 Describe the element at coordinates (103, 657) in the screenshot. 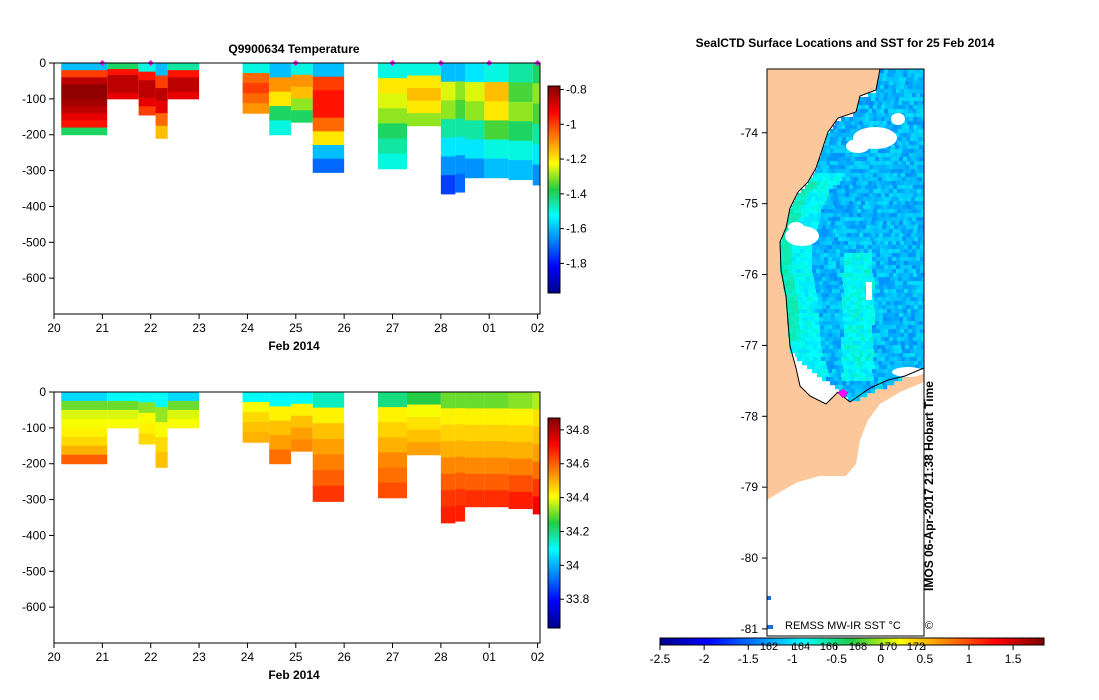

I see `x-tick-label: 21` at that location.